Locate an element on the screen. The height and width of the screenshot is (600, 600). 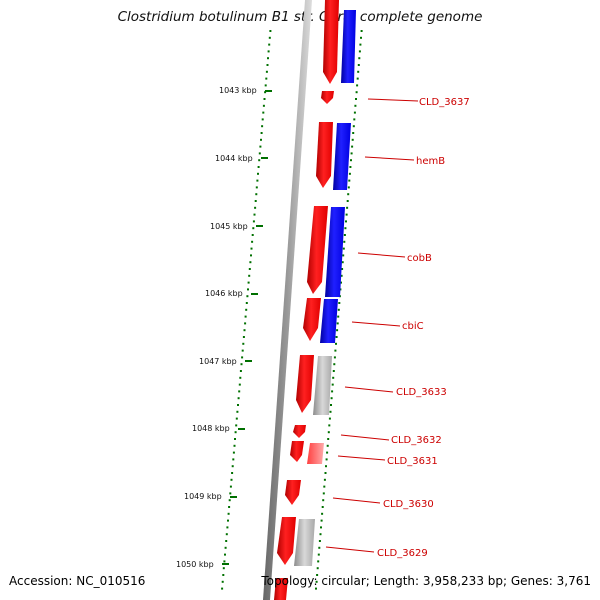
kbp-label: 1047 kbp is located at coordinates (218, 361).